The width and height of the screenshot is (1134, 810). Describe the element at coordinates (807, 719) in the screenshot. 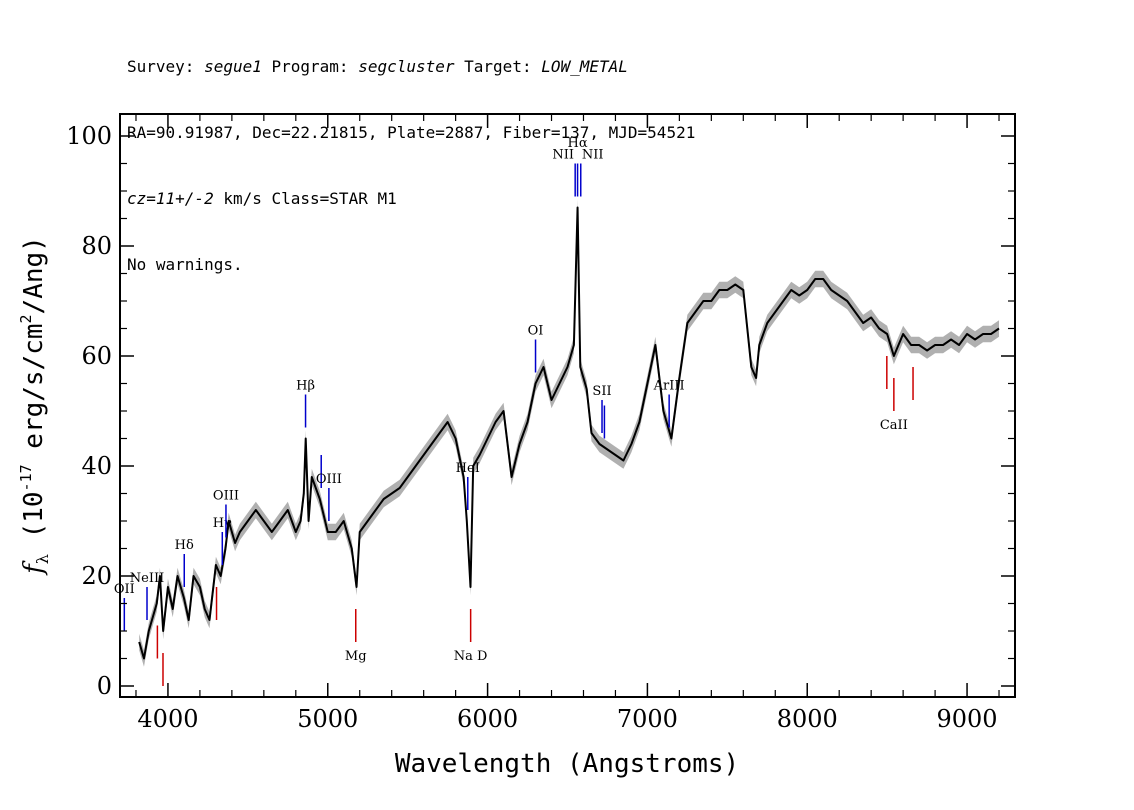

I see `x-tick-label: 8000` at that location.